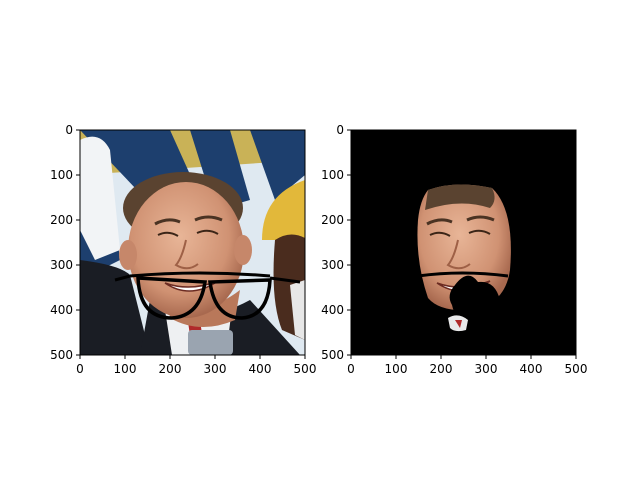 This screenshot has height=480, width=640. I want to click on right-y-tick-label: 200, so click(332, 220).